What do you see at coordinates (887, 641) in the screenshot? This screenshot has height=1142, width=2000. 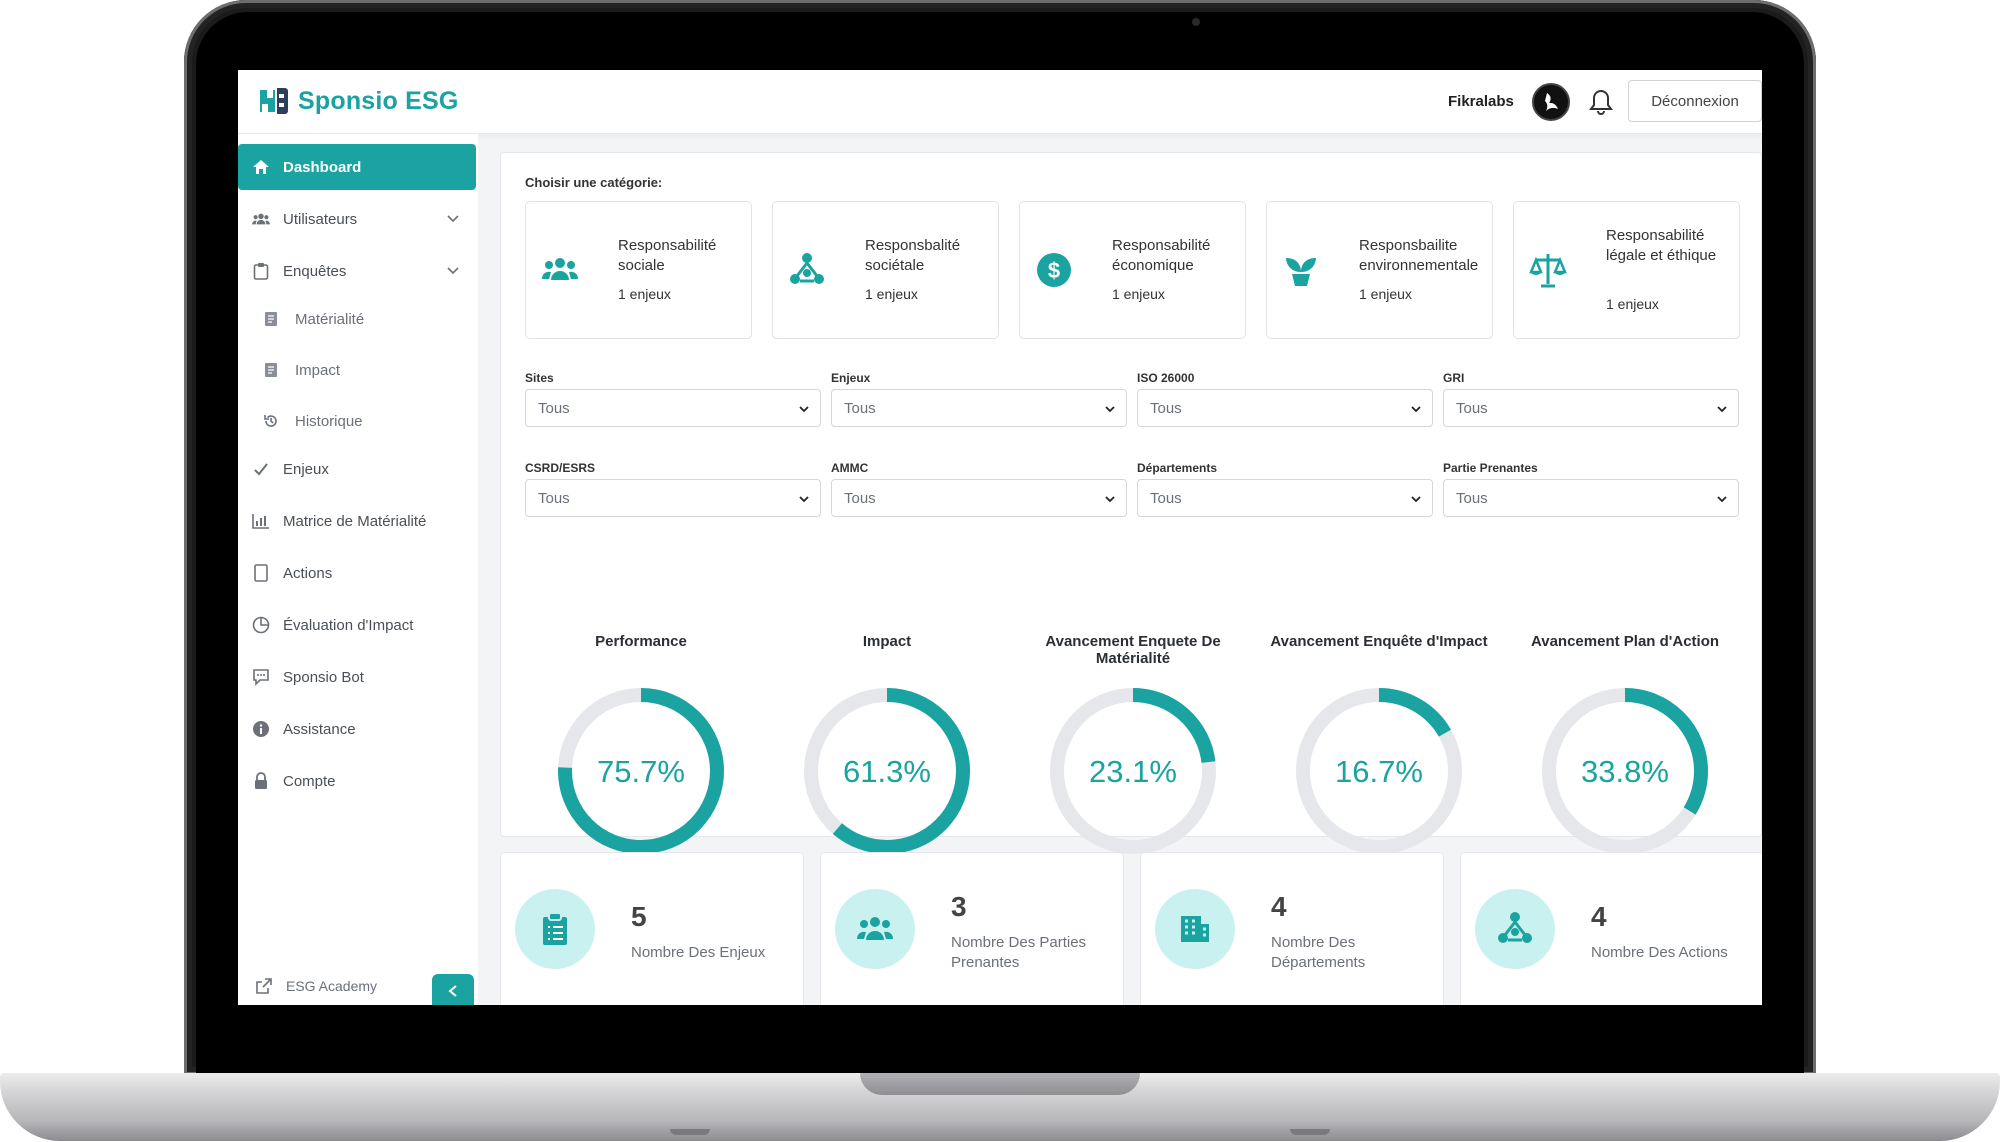 I see `gauge-title: Impact` at bounding box center [887, 641].